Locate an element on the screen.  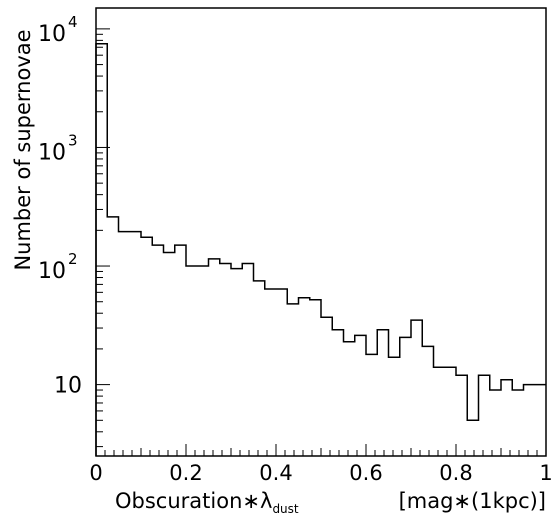
x-tick-label: 0.4 is located at coordinates (275, 473).